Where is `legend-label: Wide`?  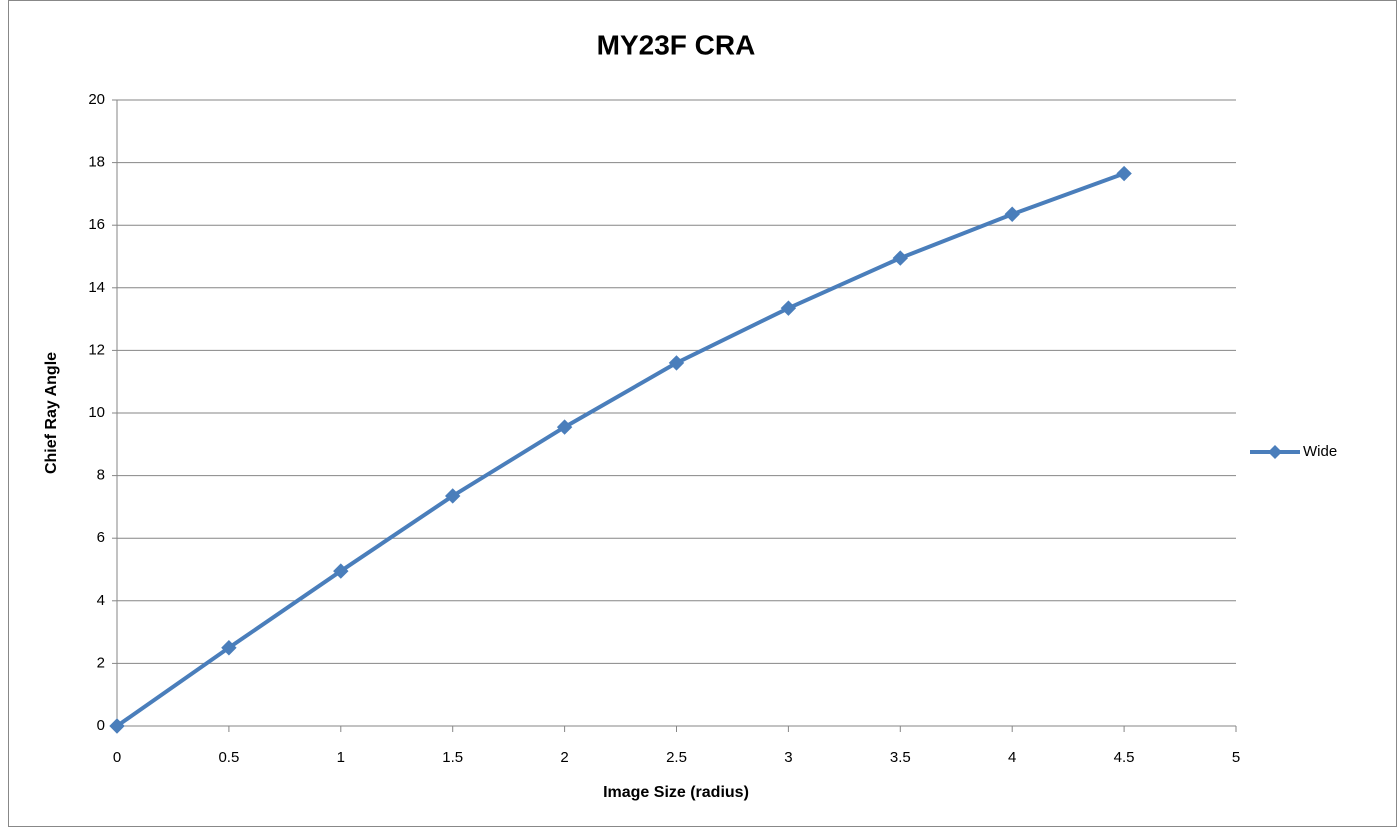 legend-label: Wide is located at coordinates (1320, 451).